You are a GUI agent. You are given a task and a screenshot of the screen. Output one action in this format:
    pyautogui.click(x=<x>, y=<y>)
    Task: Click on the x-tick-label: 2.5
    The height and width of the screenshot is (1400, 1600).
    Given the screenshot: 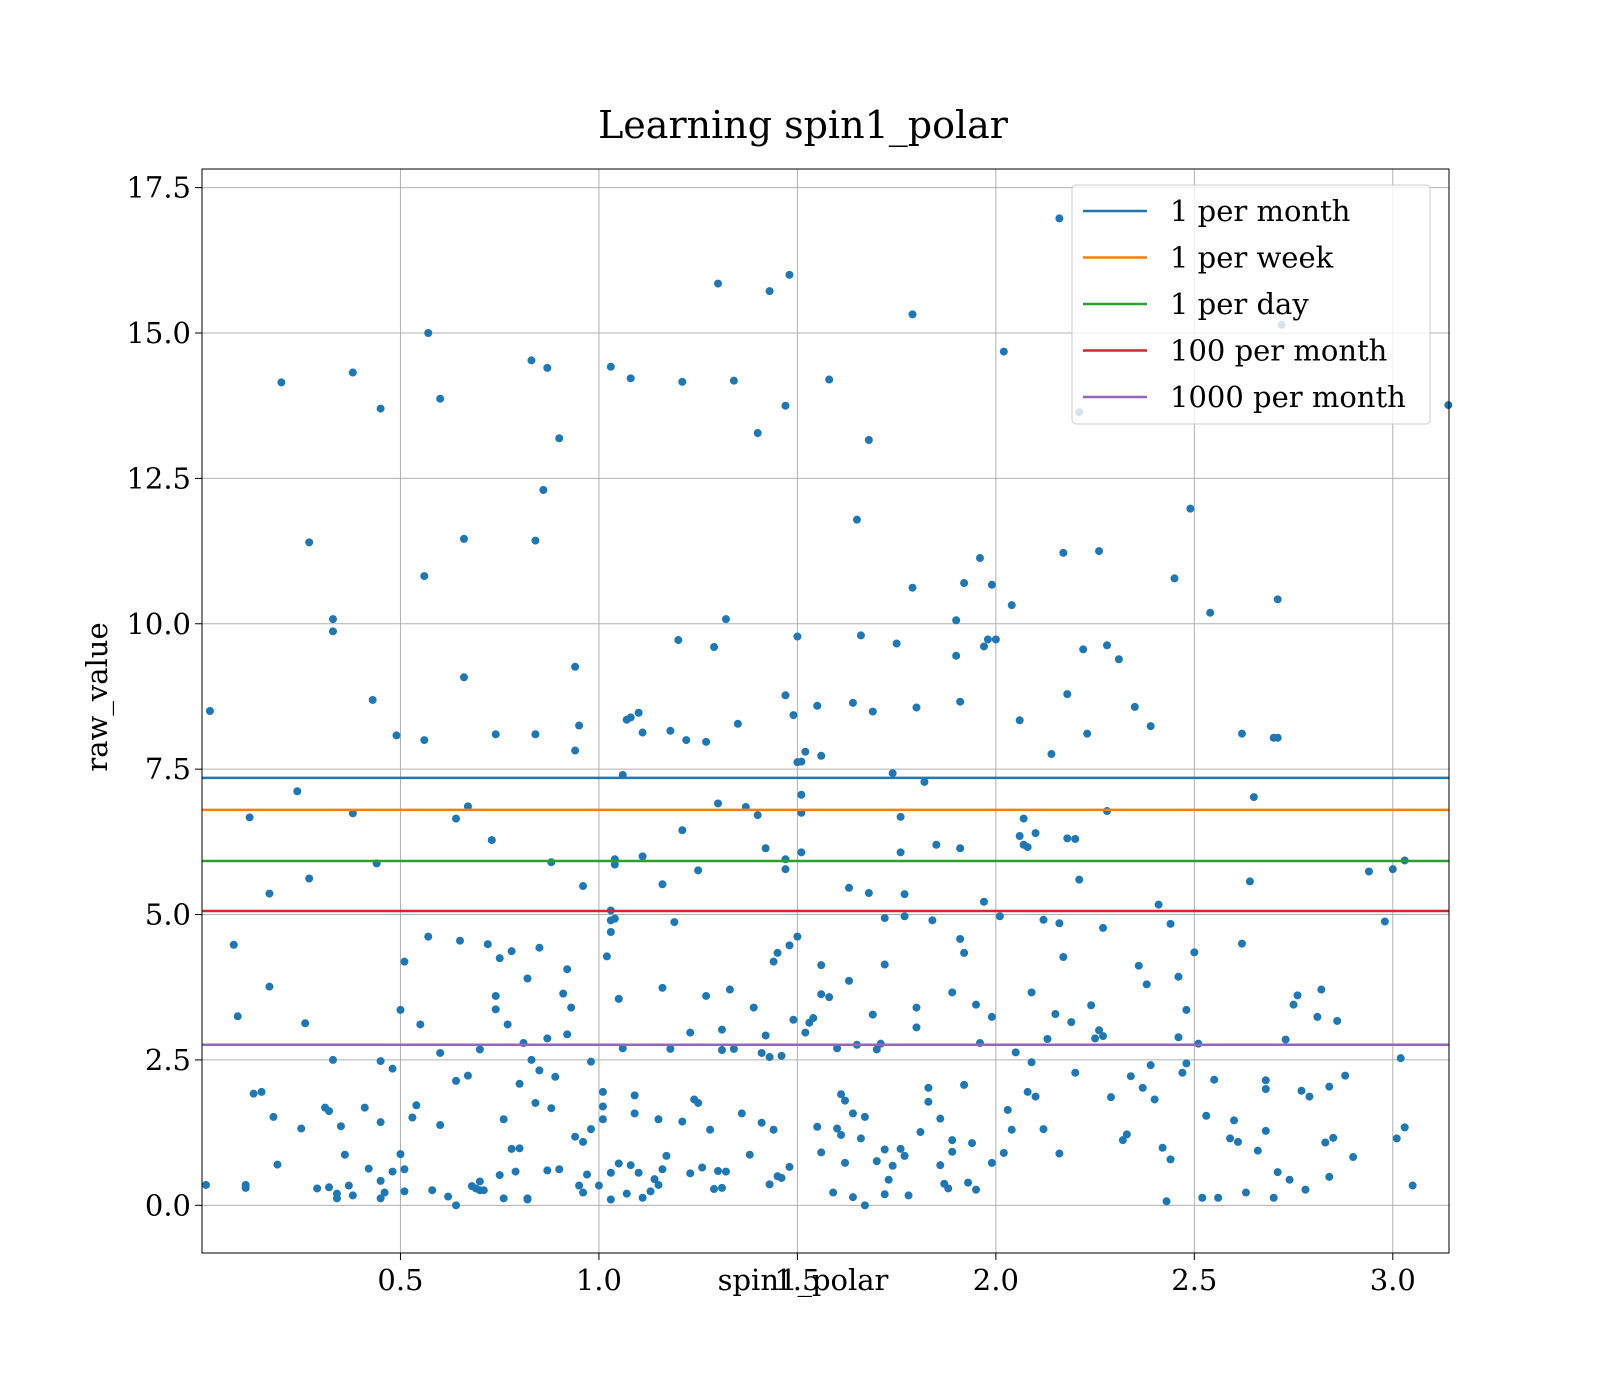 What is the action you would take?
    pyautogui.click(x=1194, y=1280)
    